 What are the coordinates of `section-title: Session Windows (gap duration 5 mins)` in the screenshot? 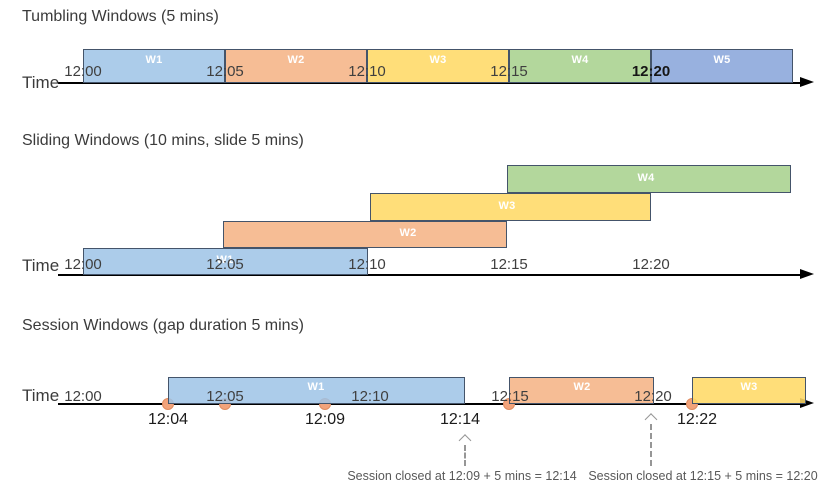 It's located at (163, 325).